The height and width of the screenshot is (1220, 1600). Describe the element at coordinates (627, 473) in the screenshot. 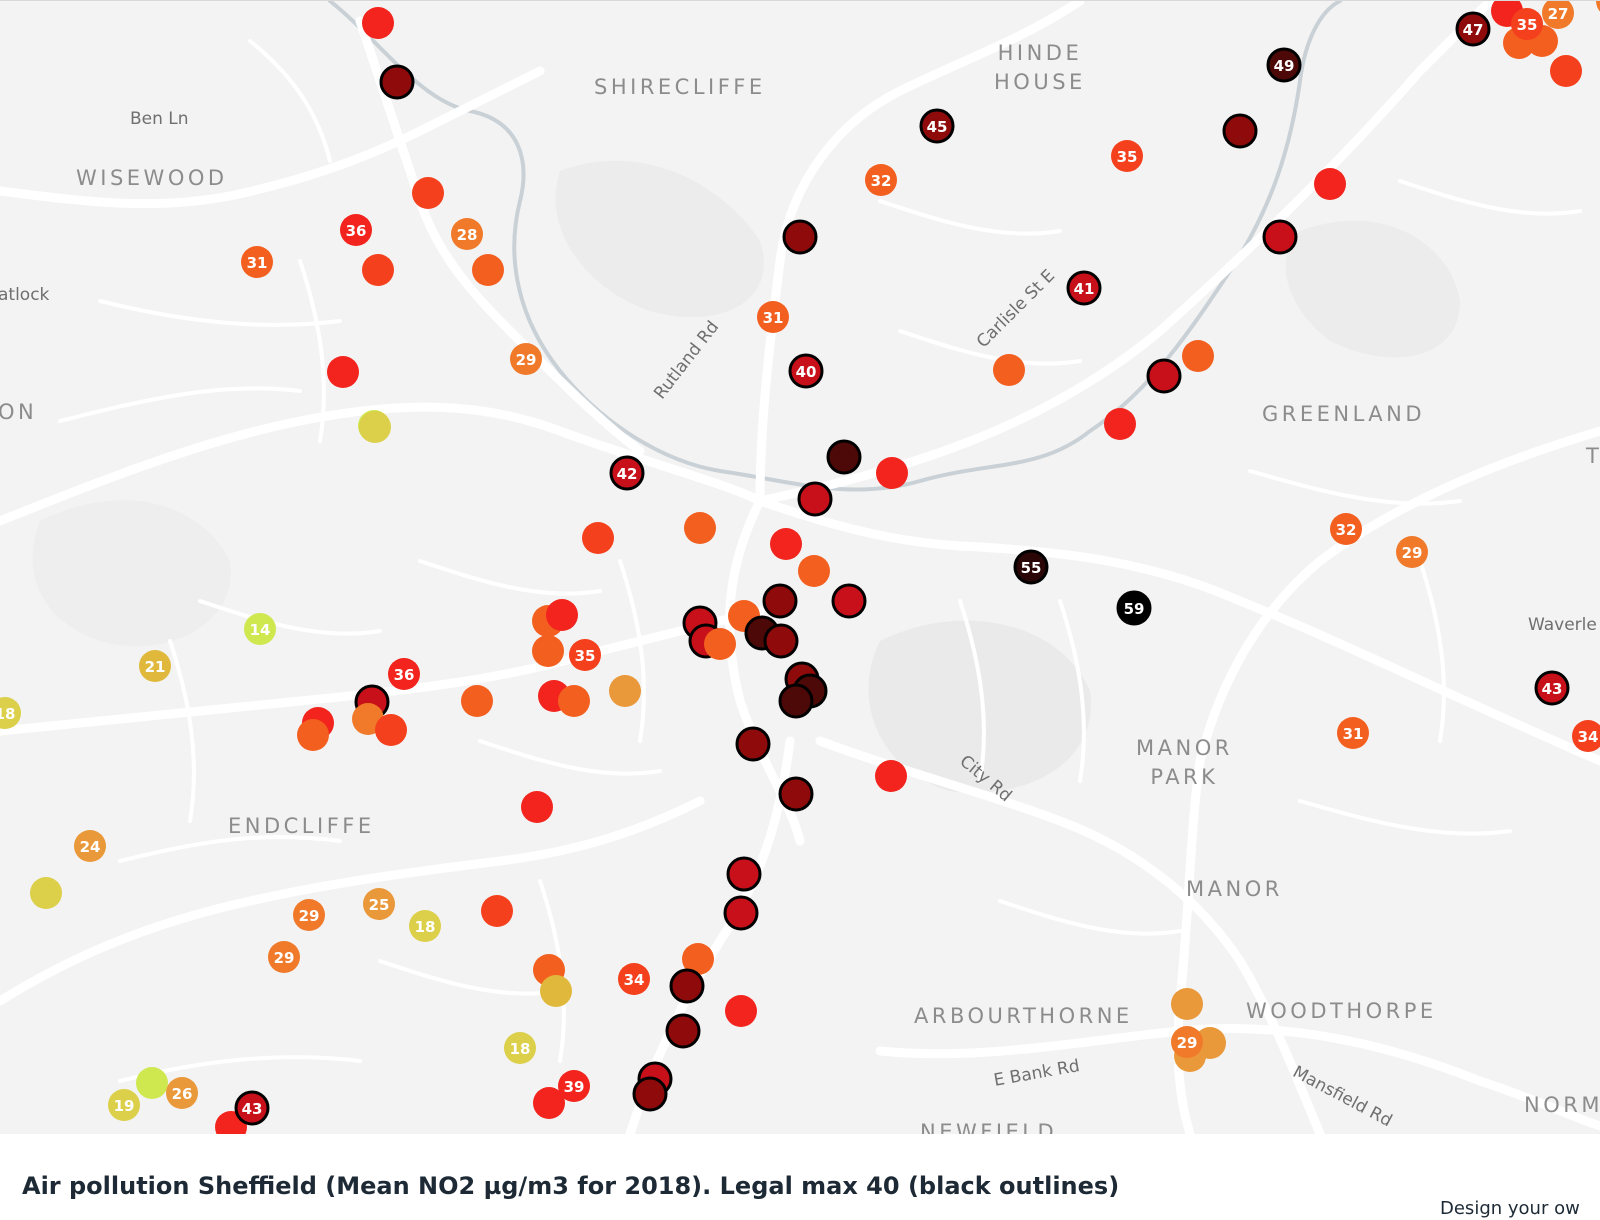

I see `pollution-reading-marker: 42` at that location.